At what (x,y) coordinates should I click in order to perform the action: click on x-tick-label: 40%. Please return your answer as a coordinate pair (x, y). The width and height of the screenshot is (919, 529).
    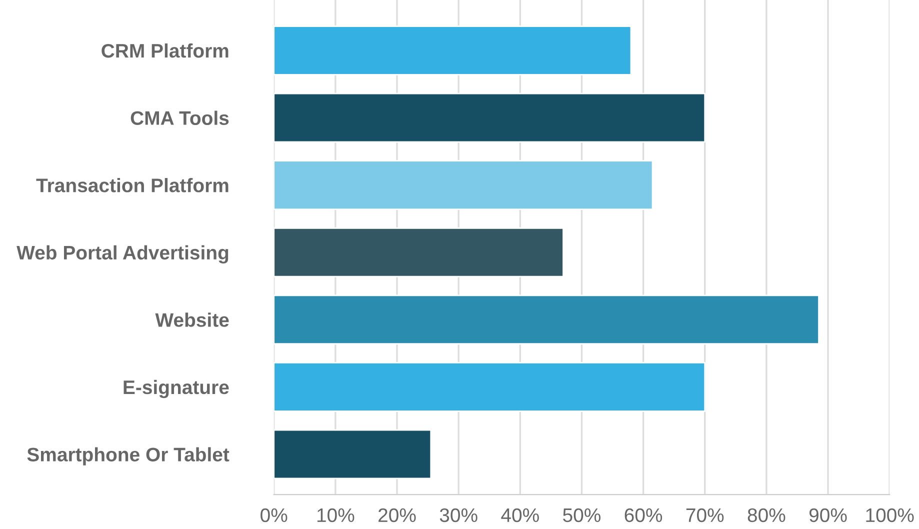
    Looking at the image, I should click on (520, 515).